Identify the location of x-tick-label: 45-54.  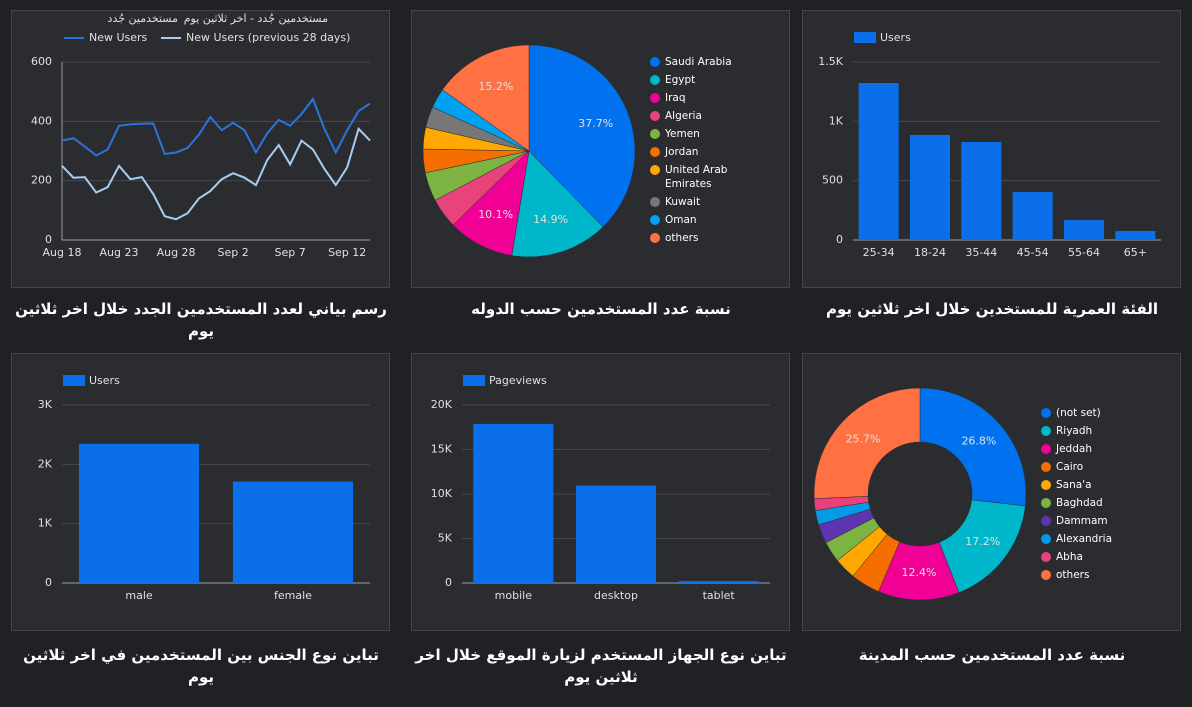
(1033, 252).